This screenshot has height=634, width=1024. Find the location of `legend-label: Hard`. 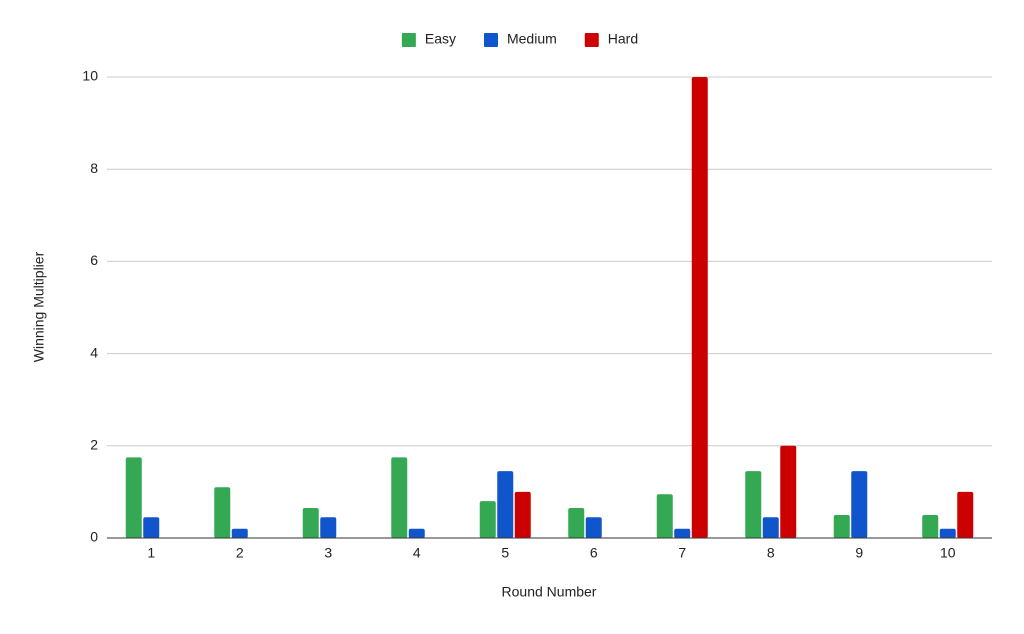

legend-label: Hard is located at coordinates (623, 39).